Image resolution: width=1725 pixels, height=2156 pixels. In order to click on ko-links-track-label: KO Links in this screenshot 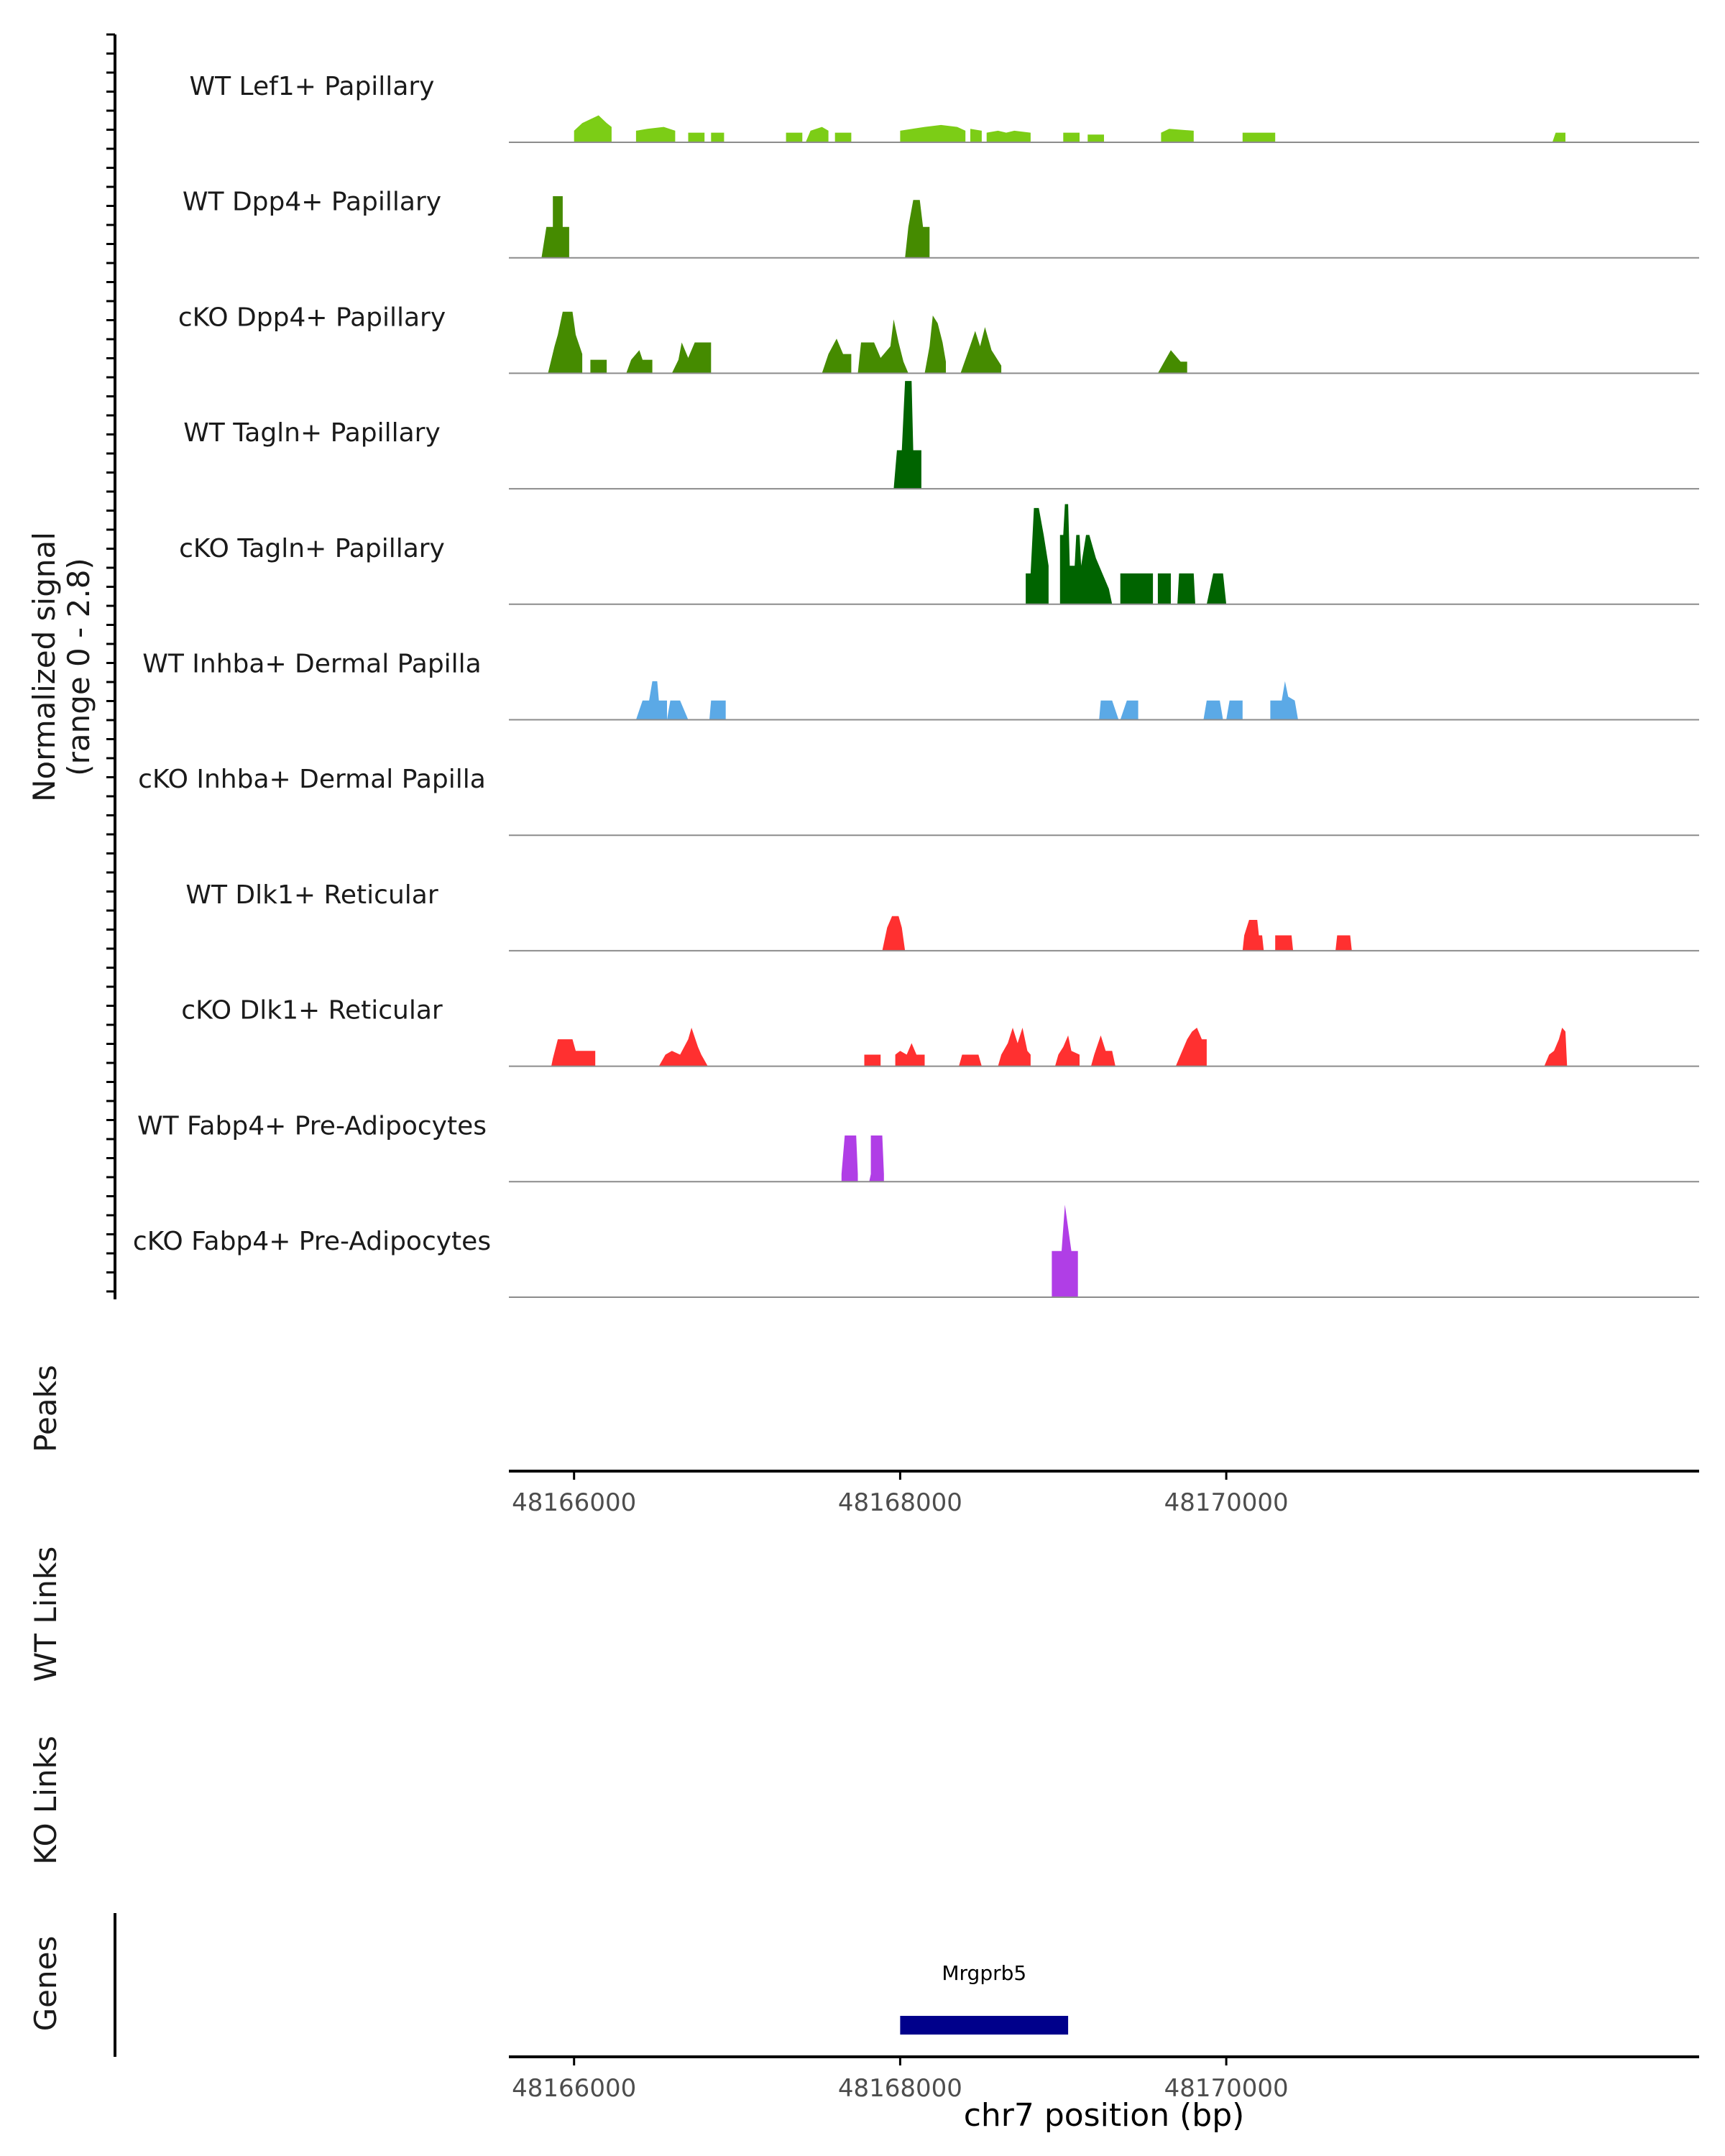, I will do `click(45, 1800)`.